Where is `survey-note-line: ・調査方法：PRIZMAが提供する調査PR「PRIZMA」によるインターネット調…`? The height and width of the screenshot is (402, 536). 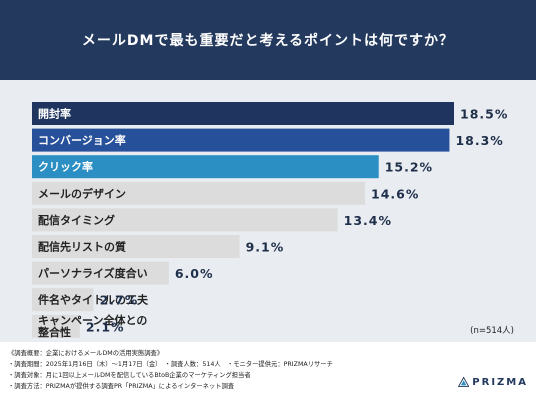 survey-note-line: ・調査方法：PRIZMAが提供する調査PR「PRIZMA」によるインターネット調… is located at coordinates (121, 386).